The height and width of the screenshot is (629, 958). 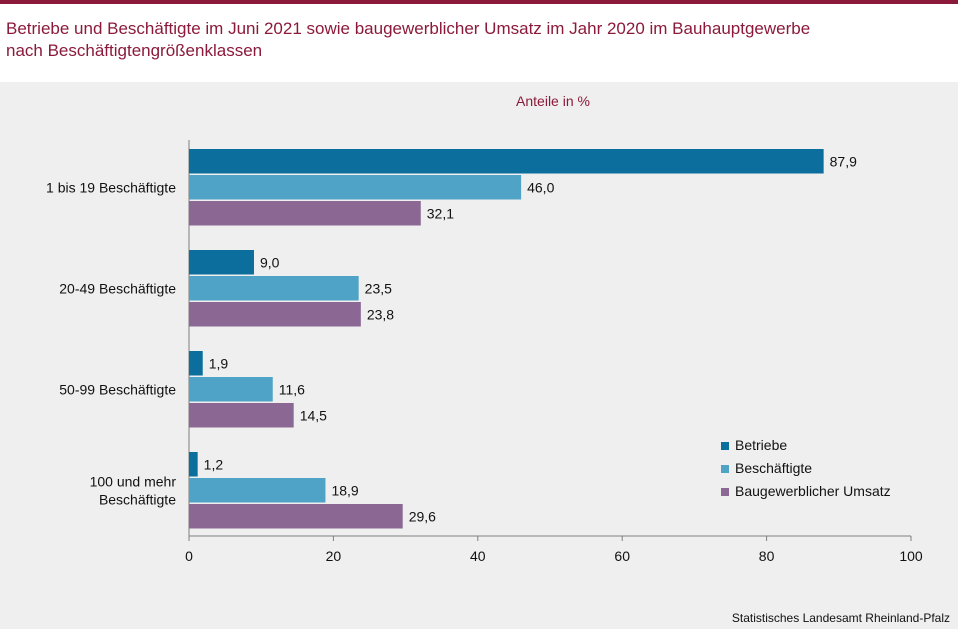 I want to click on chart-subtitle: Anteile in %, so click(x=553, y=101).